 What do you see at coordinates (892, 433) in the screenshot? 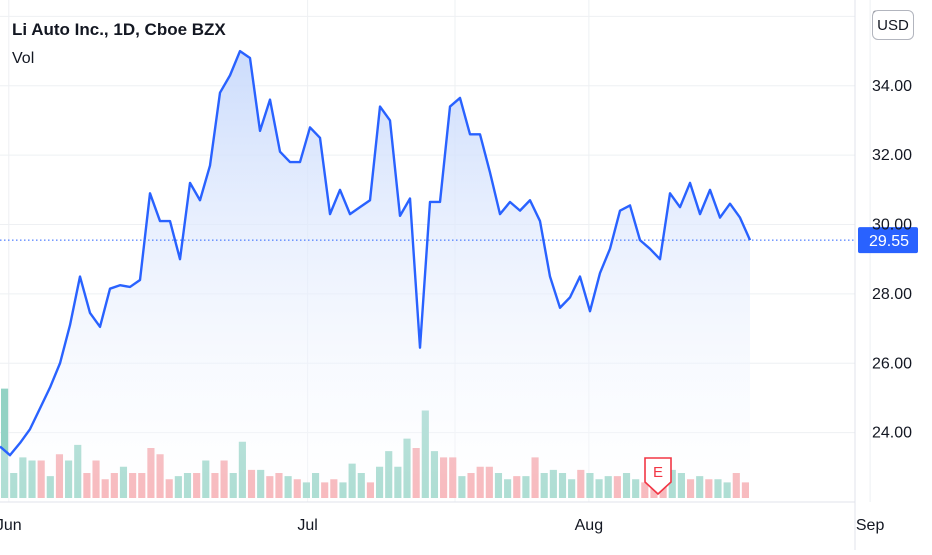
I see `y-tick-label: 24.00` at bounding box center [892, 433].